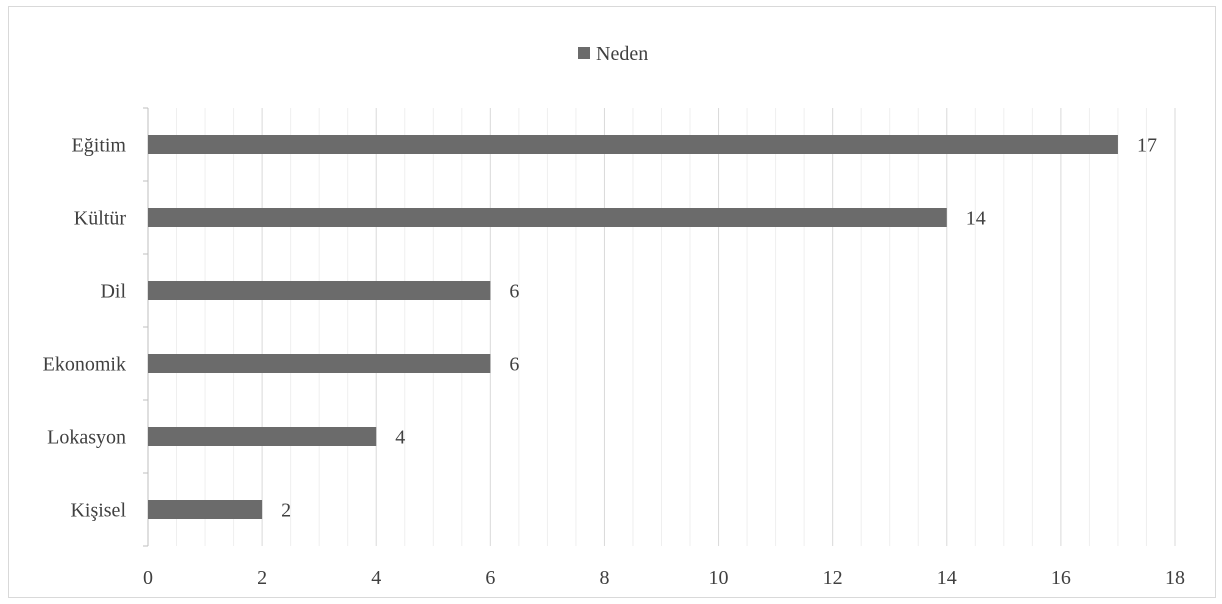 This screenshot has width=1222, height=604. I want to click on x-tick-label: 14, so click(947, 578).